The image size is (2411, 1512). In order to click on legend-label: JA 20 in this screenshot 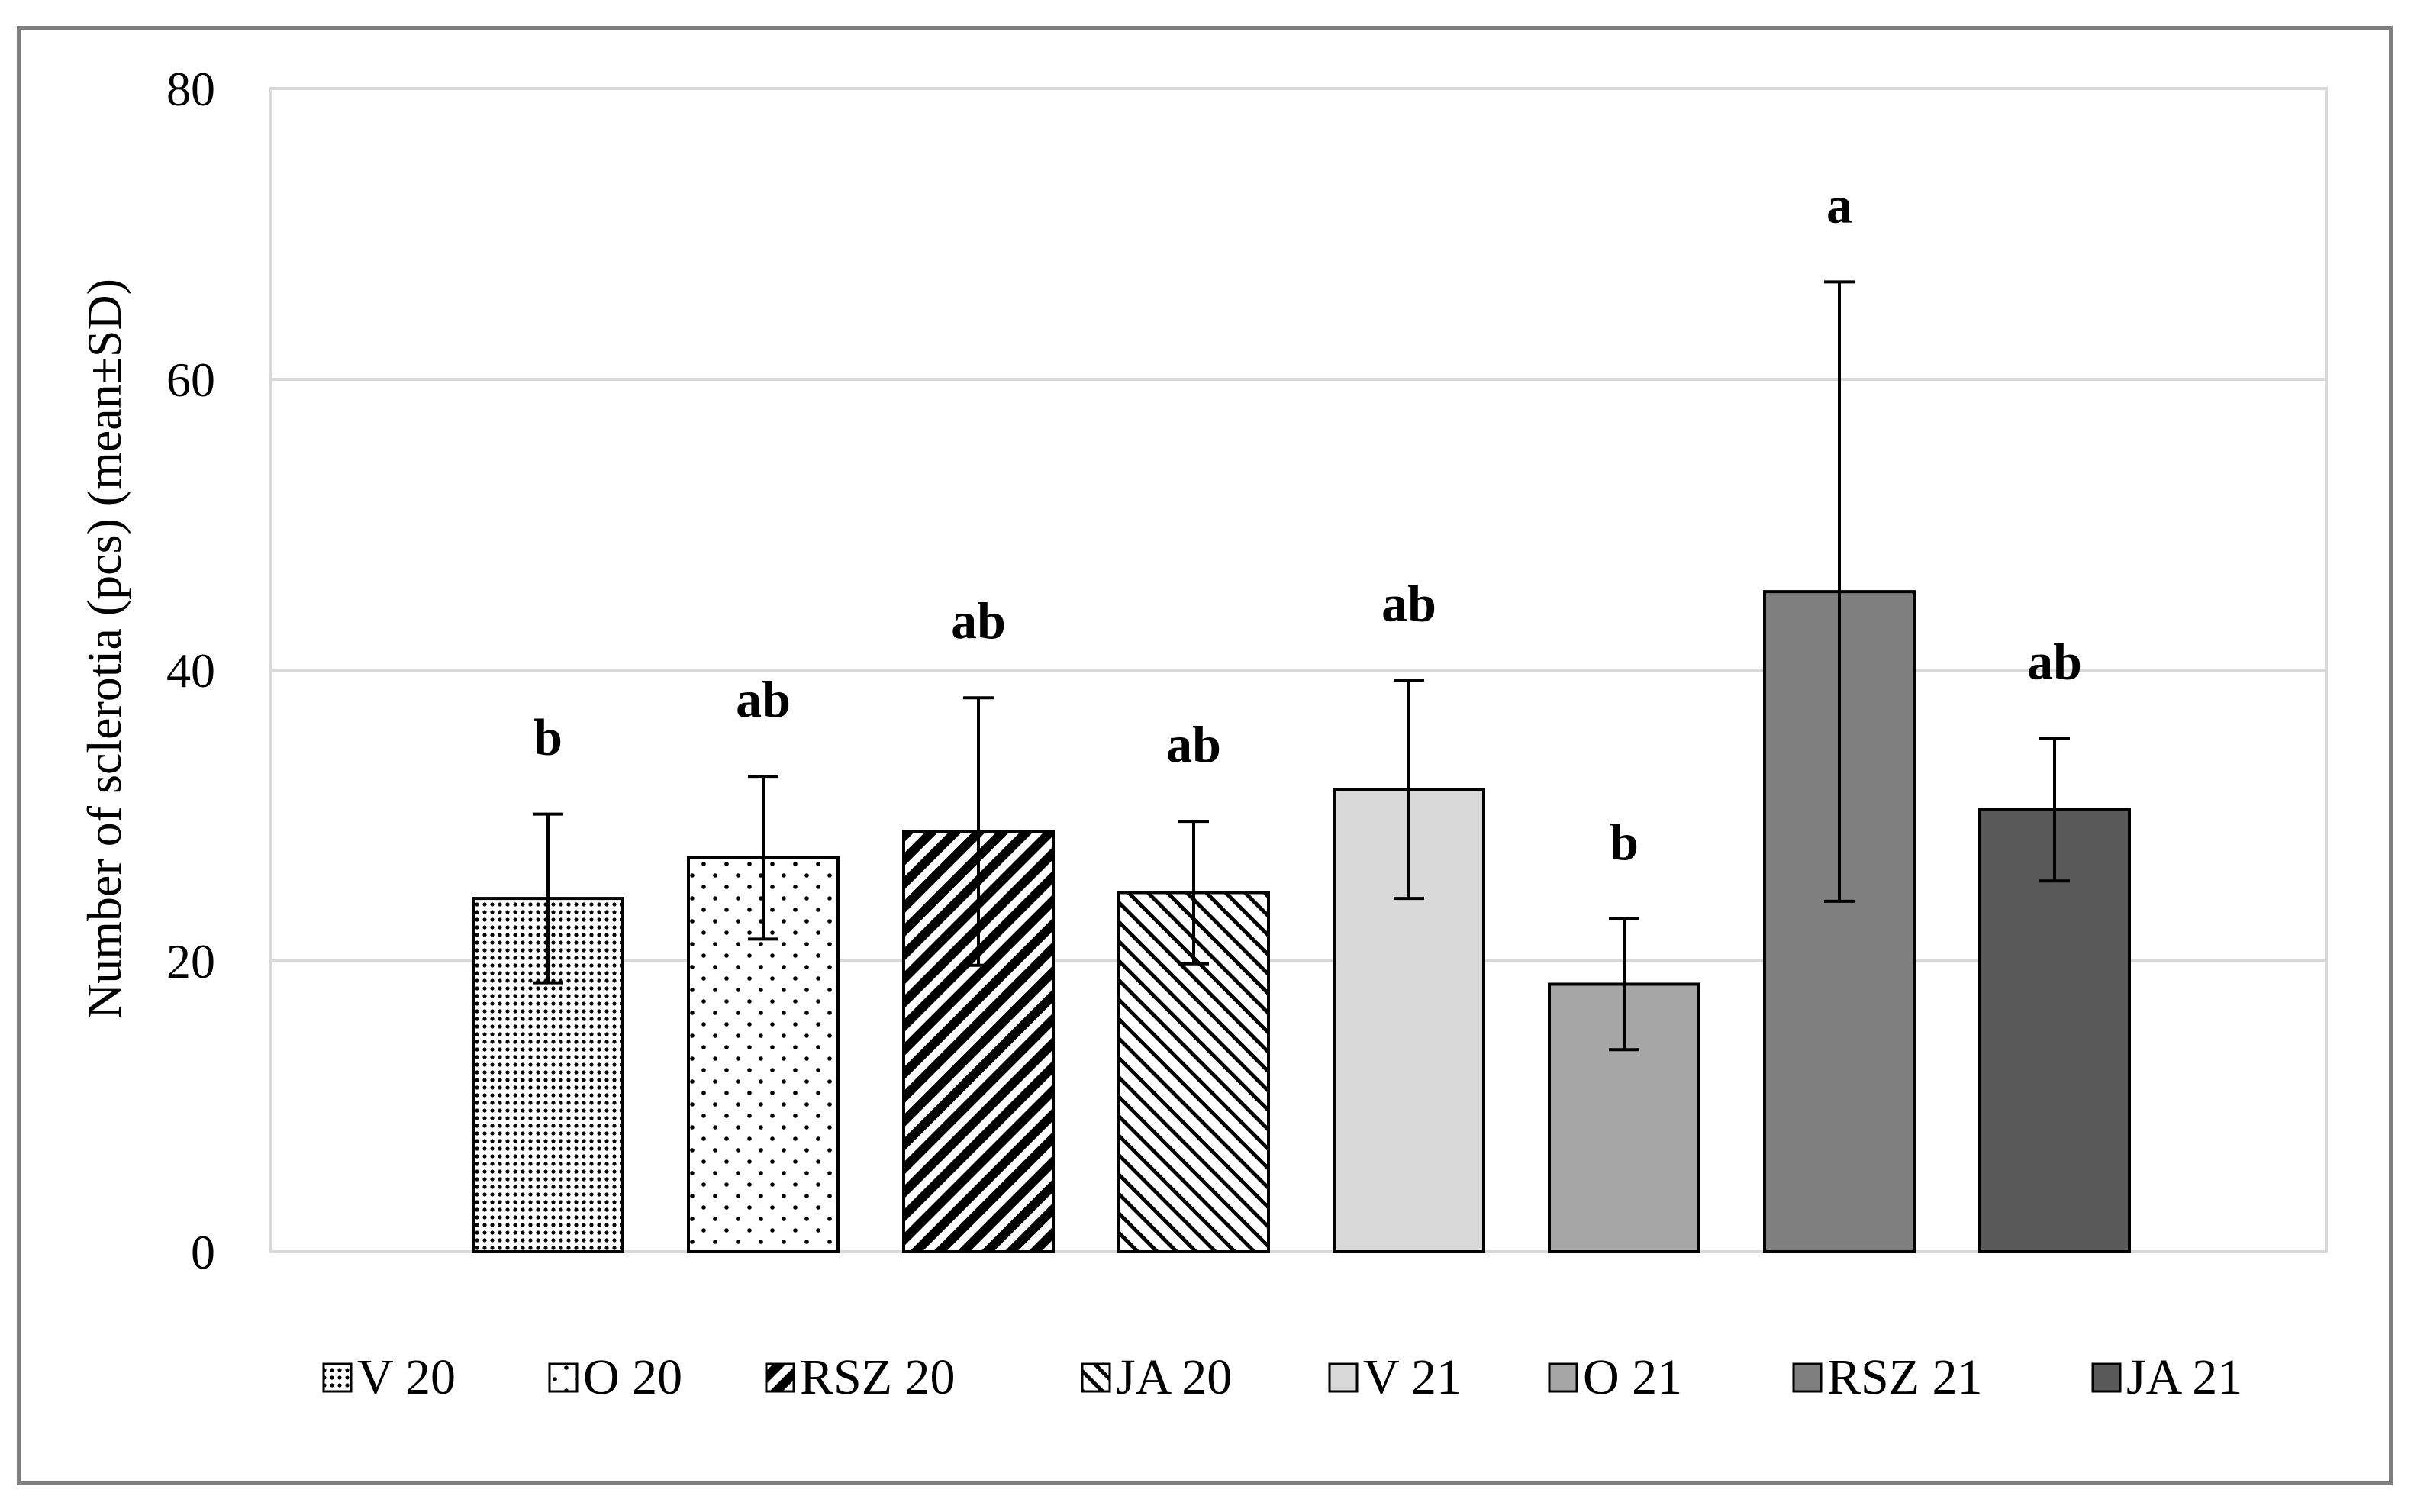, I will do `click(1174, 1377)`.